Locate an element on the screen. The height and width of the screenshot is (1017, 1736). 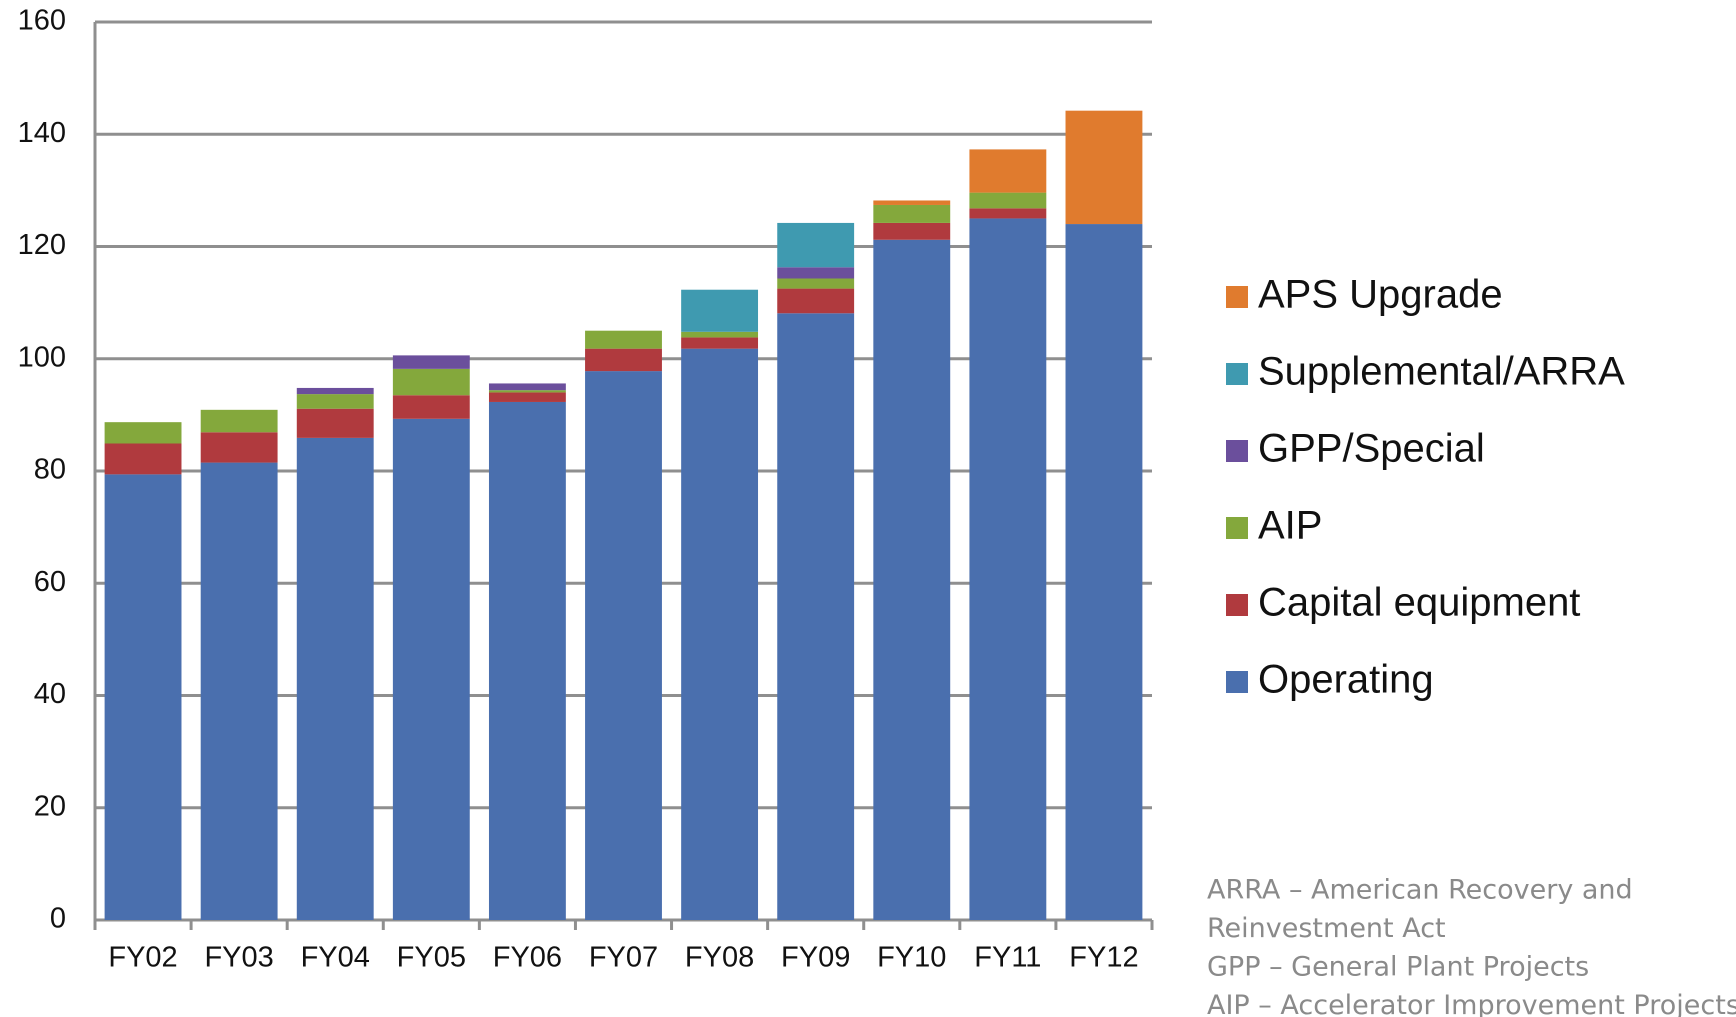
note: GPP – General Plant Projects is located at coordinates (1398, 967).